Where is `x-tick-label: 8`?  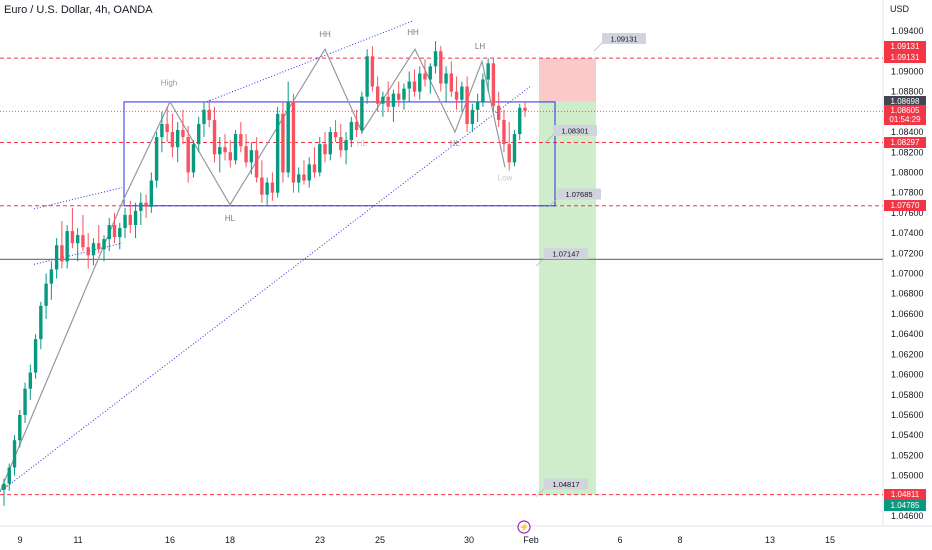
x-tick-label: 8 is located at coordinates (679, 540).